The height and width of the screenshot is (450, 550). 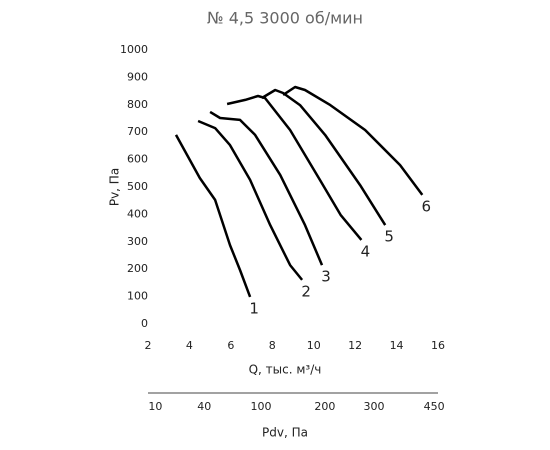 I want to click on y-tick-label: 300, so click(x=137, y=241).